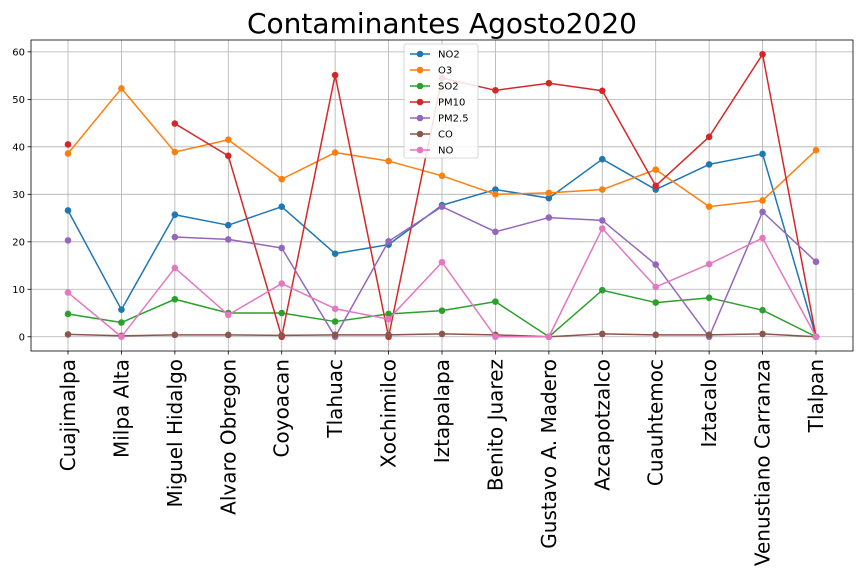 The image size is (864, 576). Describe the element at coordinates (445, 151) in the screenshot. I see `legend-label: NO` at that location.